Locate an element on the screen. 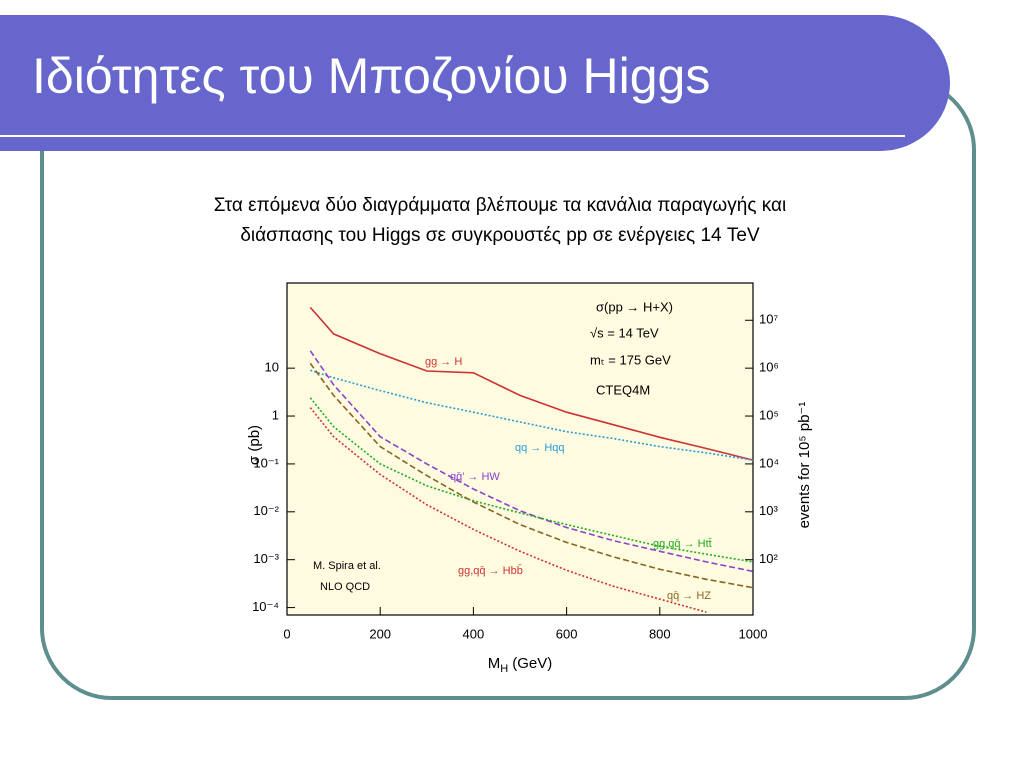 The width and height of the screenshot is (1024, 773). y-tick-label: 10 is located at coordinates (272, 367).